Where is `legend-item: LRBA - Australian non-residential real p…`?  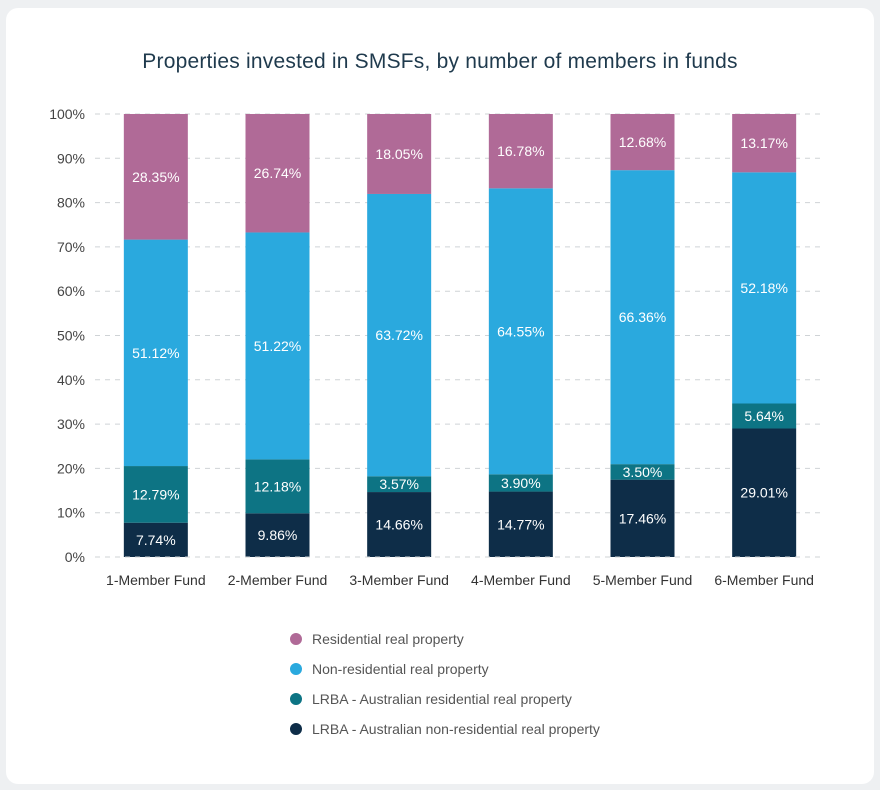 legend-item: LRBA - Australian non-residential real p… is located at coordinates (445, 729).